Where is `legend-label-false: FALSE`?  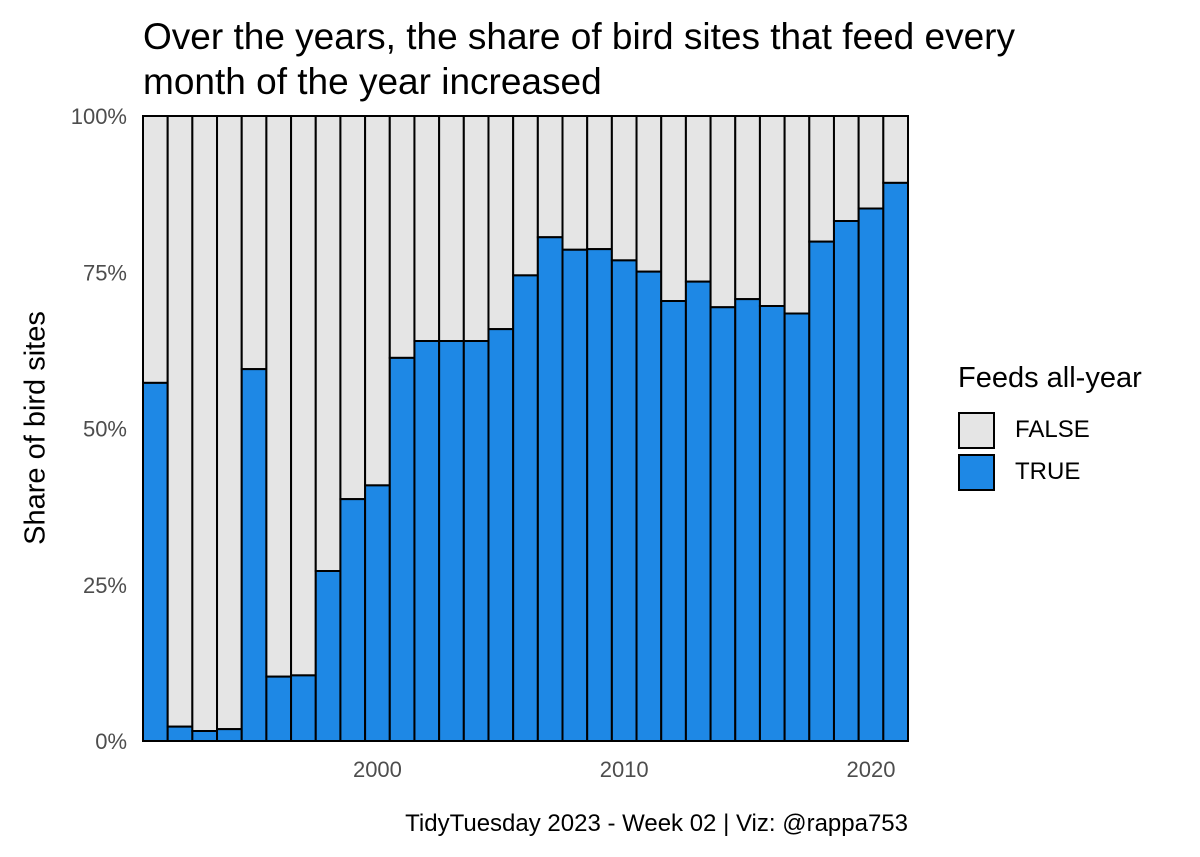 legend-label-false: FALSE is located at coordinates (1052, 429).